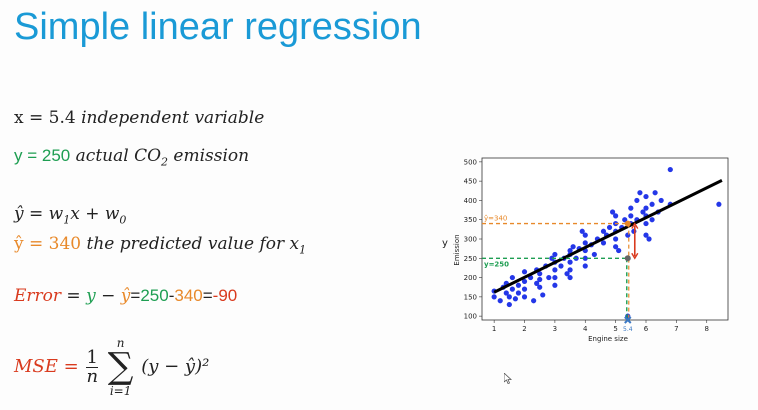  I want to click on x-value-marker-icon, so click(628, 320).